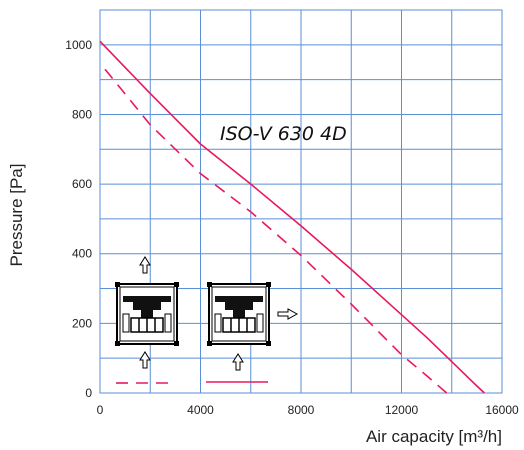 The height and width of the screenshot is (450, 524). What do you see at coordinates (16, 215) in the screenshot?
I see `y-axis-label: Pressure [Pa]` at bounding box center [16, 215].